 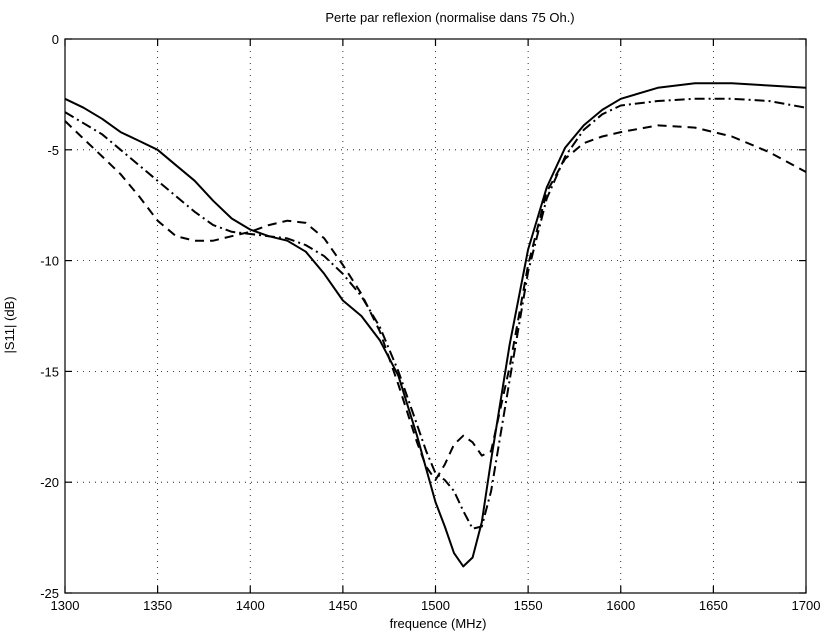 I want to click on x-tick-label: 1550, so click(x=528, y=605).